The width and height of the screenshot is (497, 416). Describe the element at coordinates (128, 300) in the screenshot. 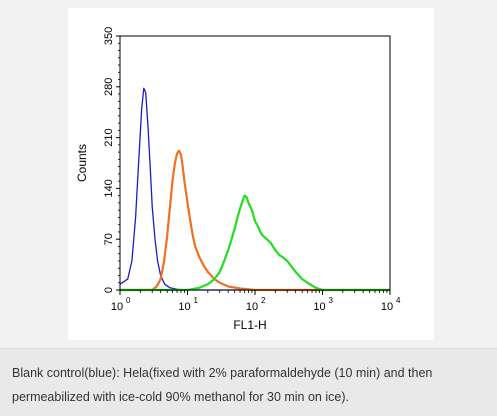

I see `x-tick-exponent: 0` at that location.